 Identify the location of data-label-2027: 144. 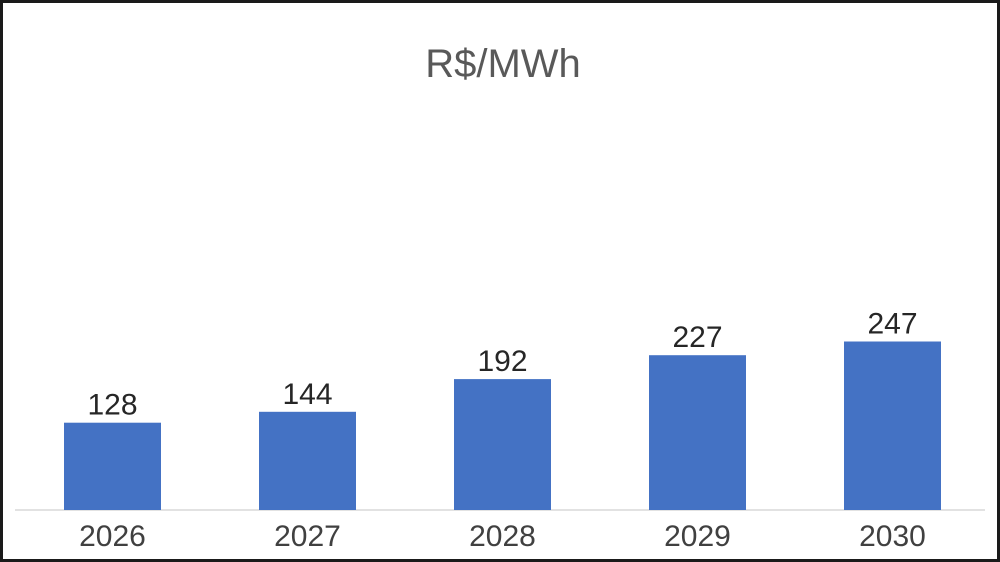
(307, 394).